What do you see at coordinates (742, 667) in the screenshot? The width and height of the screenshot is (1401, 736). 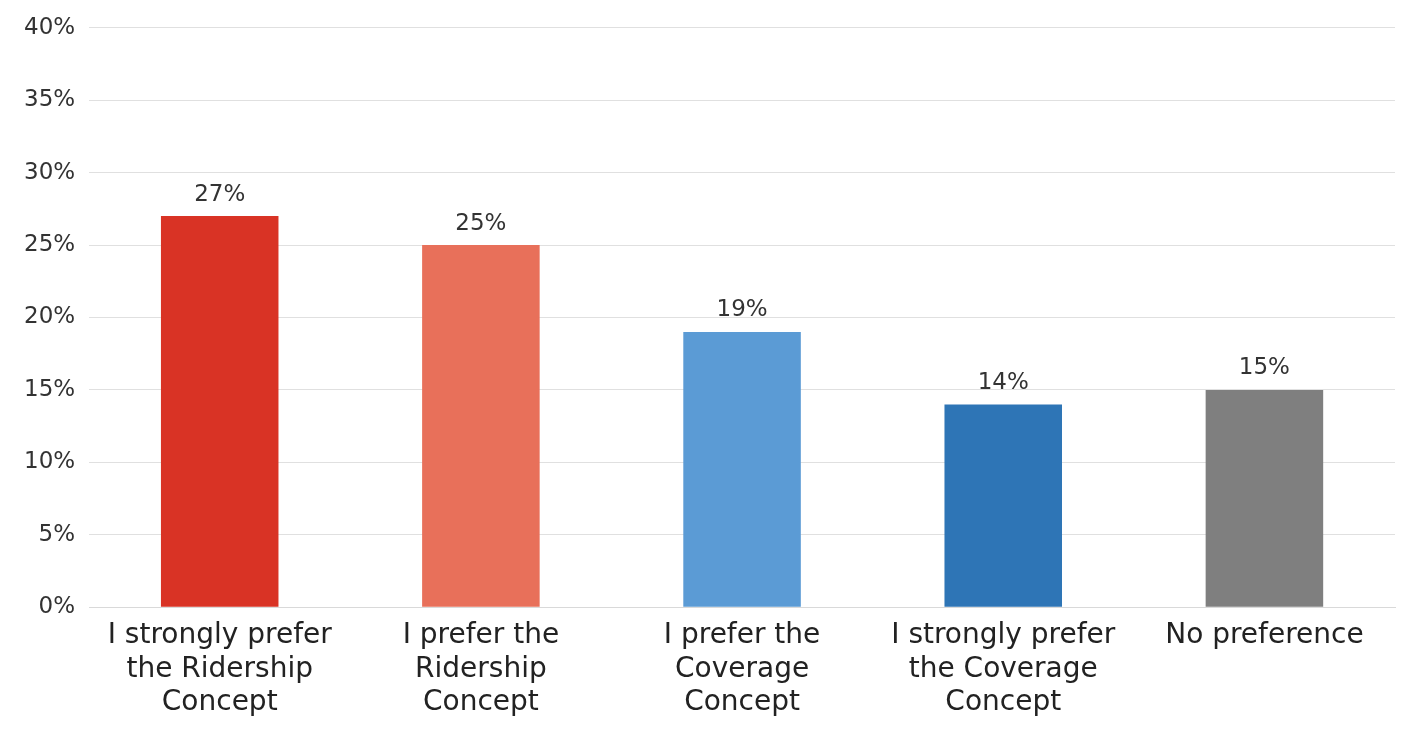 I see `x-tick-label: I prefer the Coverage Concept` at bounding box center [742, 667].